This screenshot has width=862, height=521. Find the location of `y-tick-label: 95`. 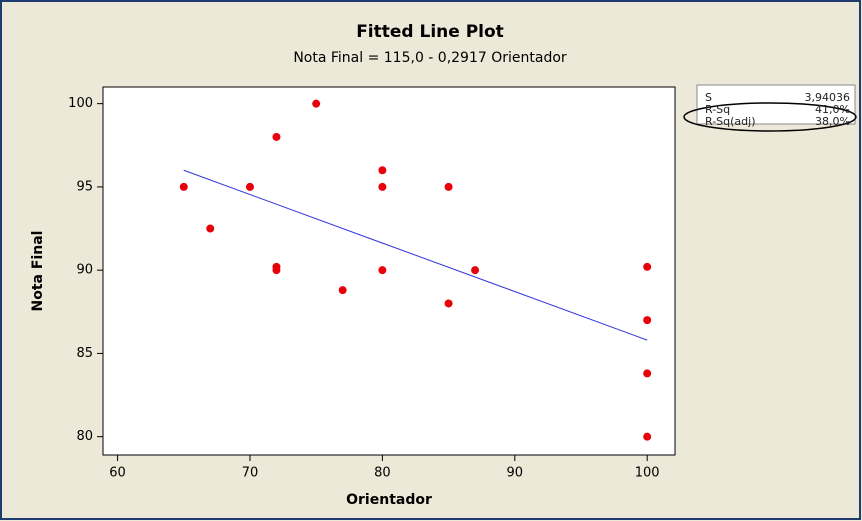

y-tick-label: 95 is located at coordinates (84, 186).